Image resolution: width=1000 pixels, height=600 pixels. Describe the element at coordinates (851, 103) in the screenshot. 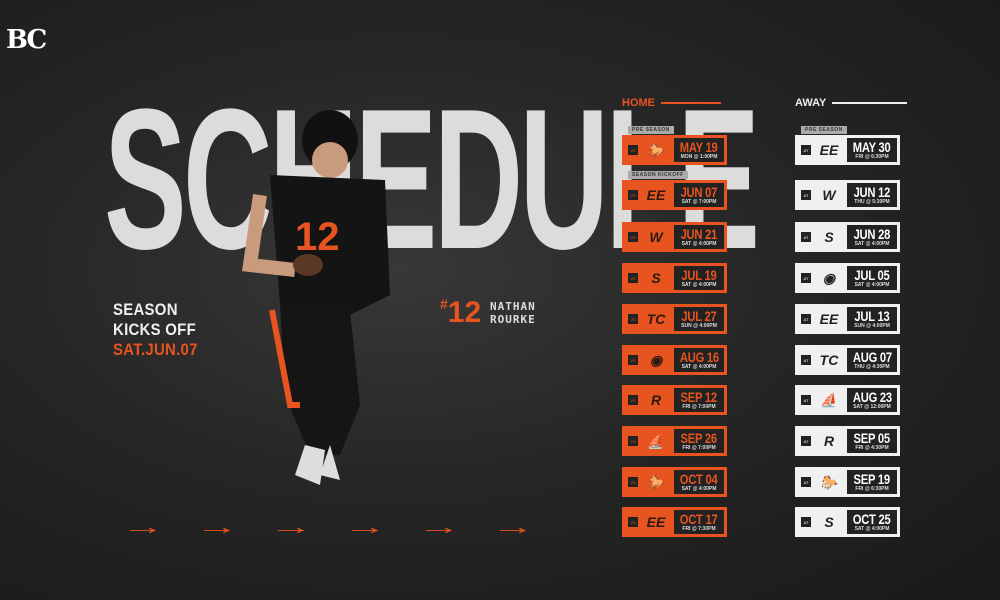

I see `away-heading: AWAY` at that location.